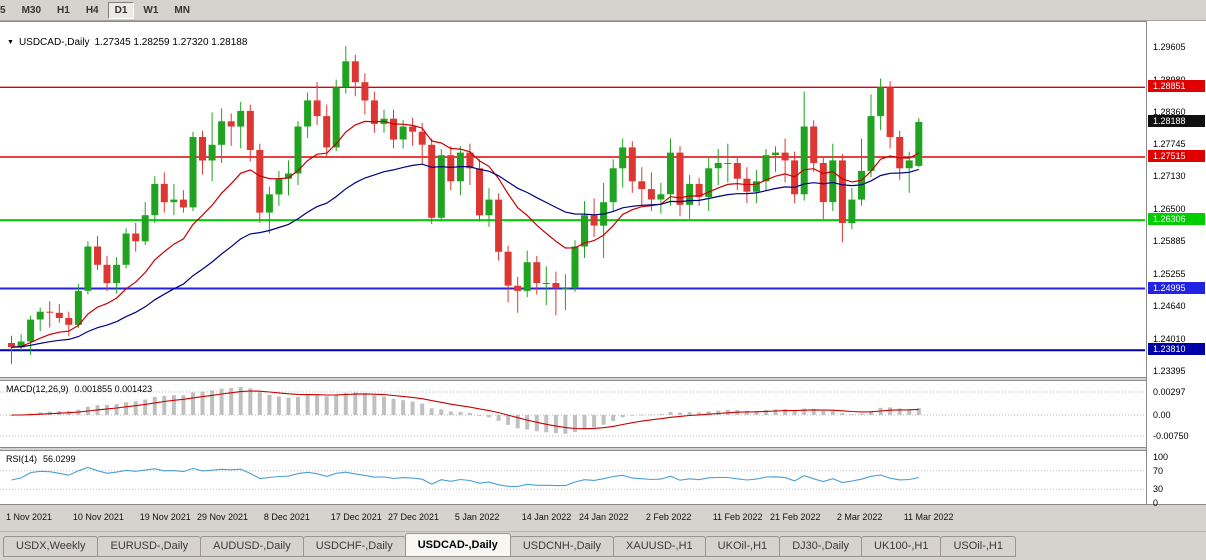 The height and width of the screenshot is (560, 1206). I want to click on chart-tab-usdcad-daily: USDCAD-,Daily, so click(457, 545).